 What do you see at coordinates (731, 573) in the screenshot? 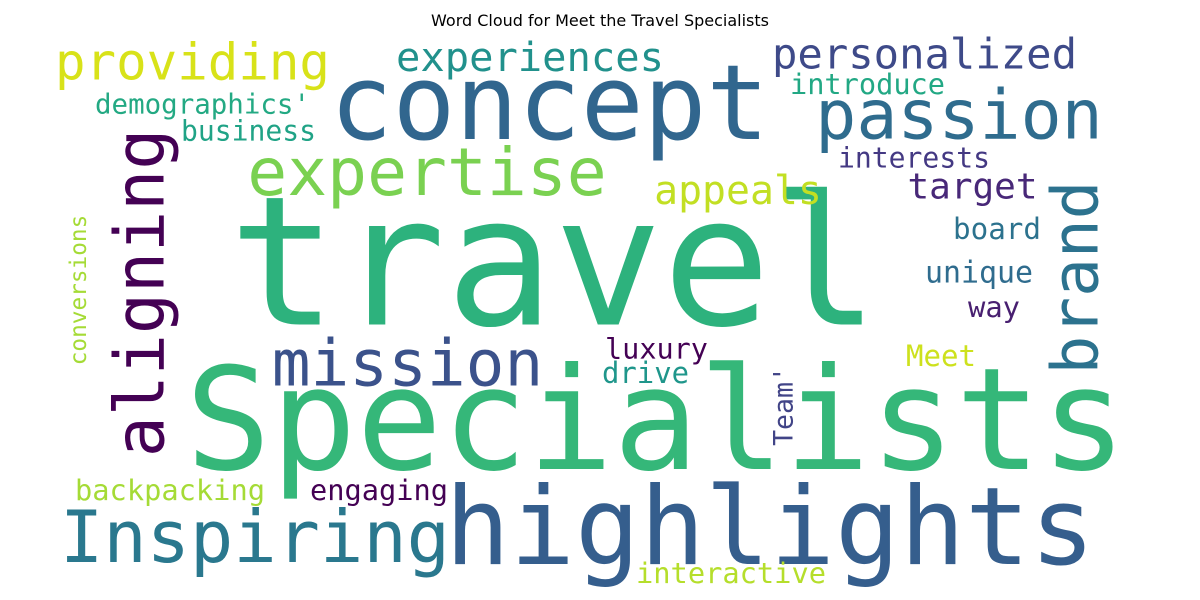
I see `word-interactive: interactive` at bounding box center [731, 573].